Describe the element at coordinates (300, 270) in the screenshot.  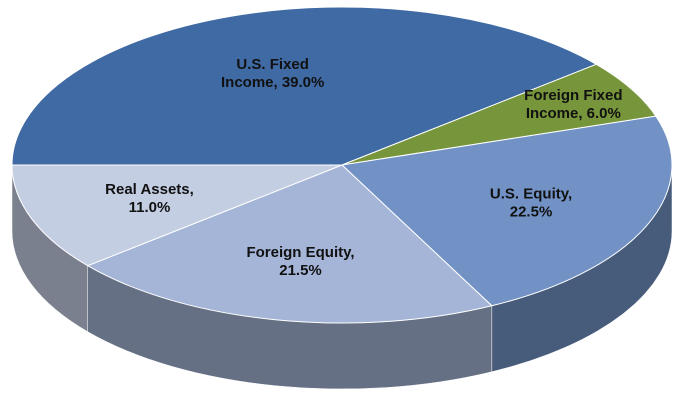
I see `data-label-line: 21.5%` at that location.